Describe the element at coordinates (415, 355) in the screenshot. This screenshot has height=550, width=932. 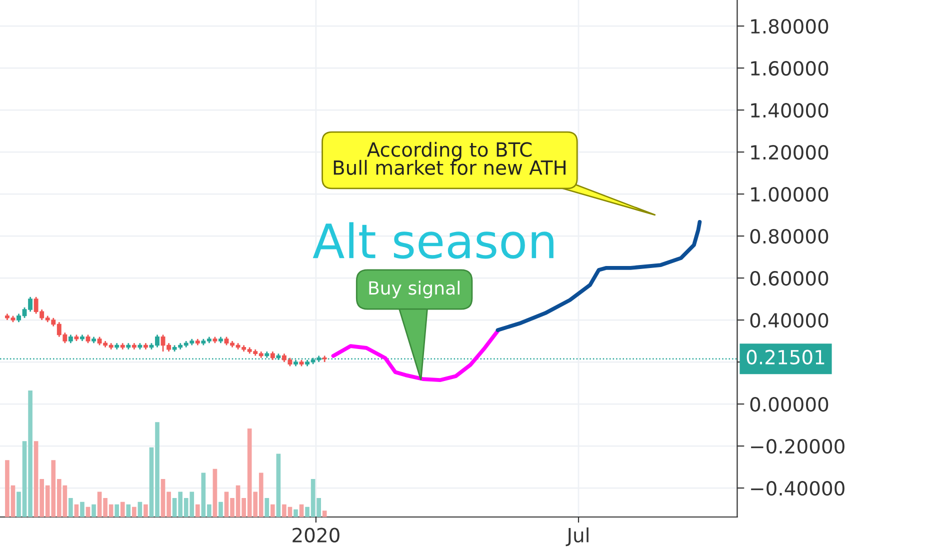
I see `line-series` at that location.